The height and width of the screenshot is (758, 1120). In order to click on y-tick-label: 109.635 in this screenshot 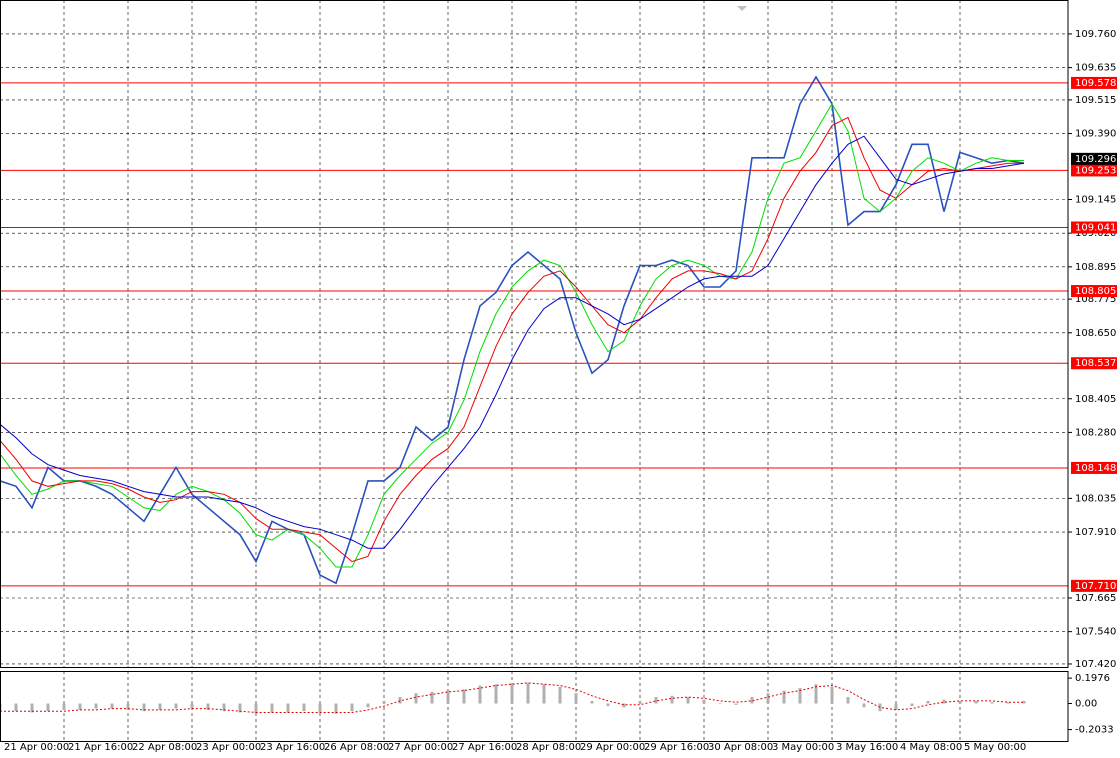, I will do `click(1095, 68)`.